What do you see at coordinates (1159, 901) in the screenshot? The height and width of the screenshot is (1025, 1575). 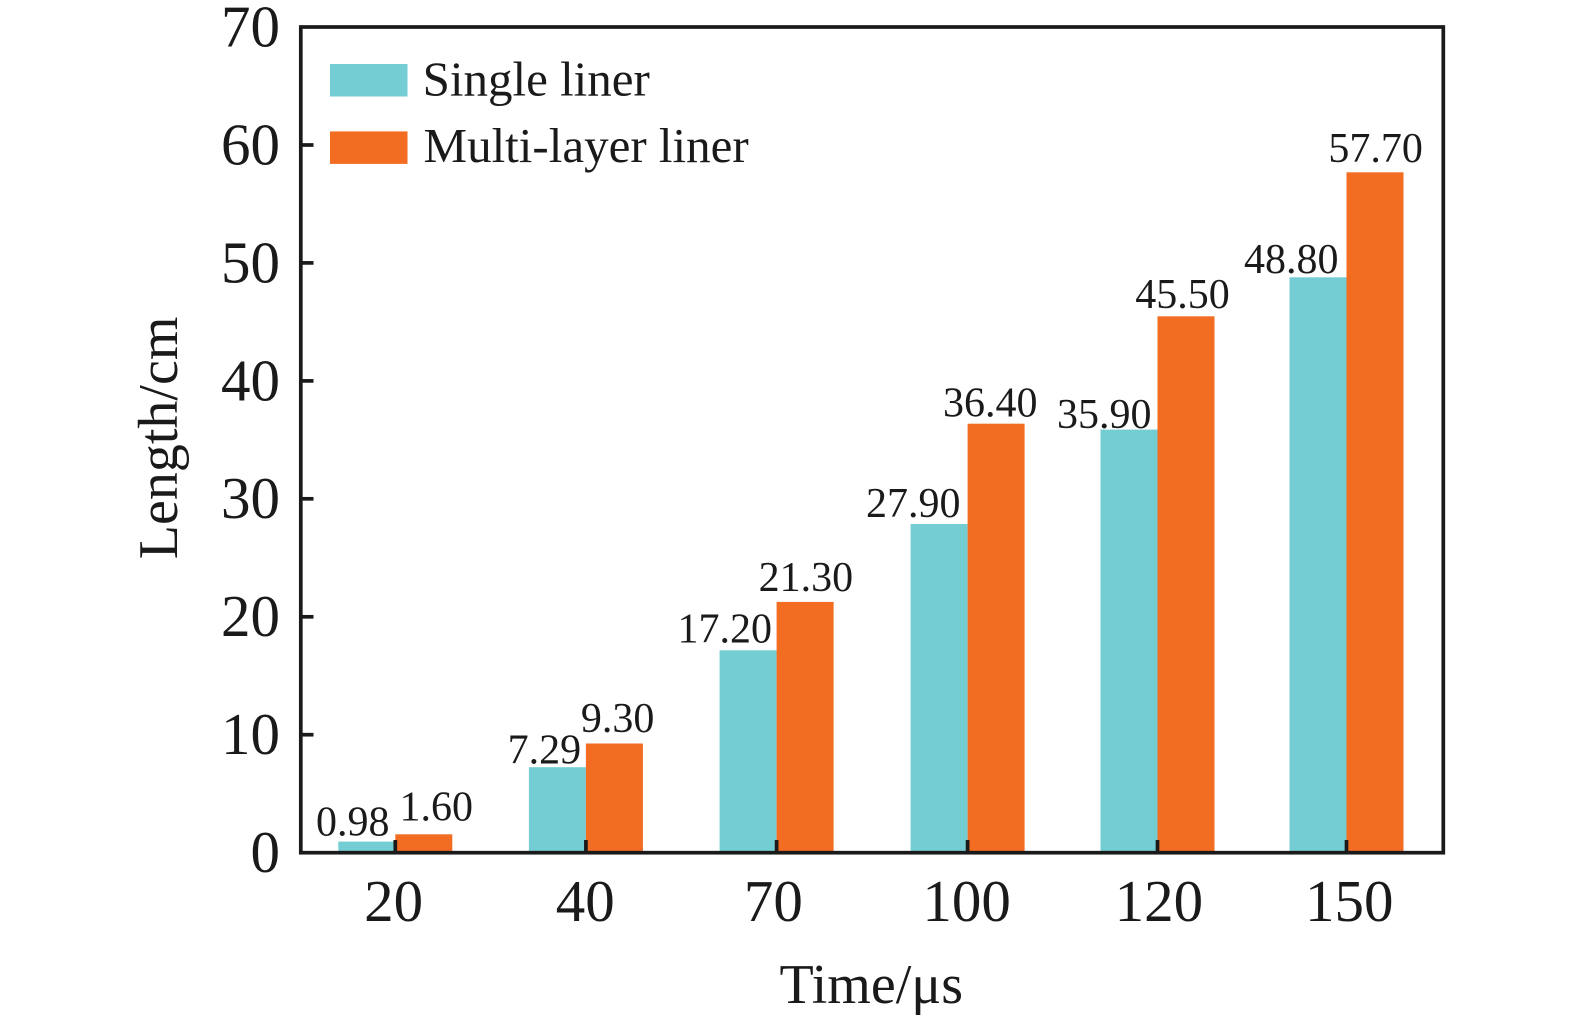 I see `svg-text: 120` at bounding box center [1159, 901].